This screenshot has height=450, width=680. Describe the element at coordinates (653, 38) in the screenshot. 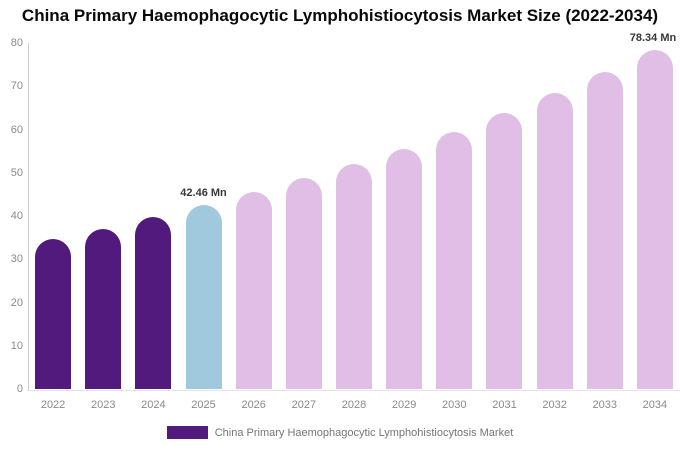

I see `value-label-2034: 78.34 Mn` at that location.